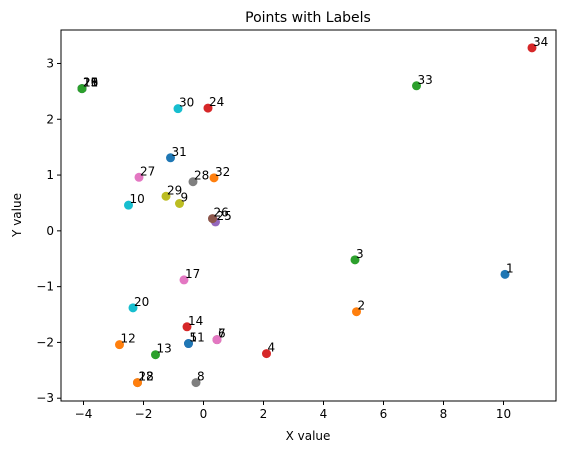 This screenshot has height=453, width=565. I want to click on point-label: 32, so click(222, 172).